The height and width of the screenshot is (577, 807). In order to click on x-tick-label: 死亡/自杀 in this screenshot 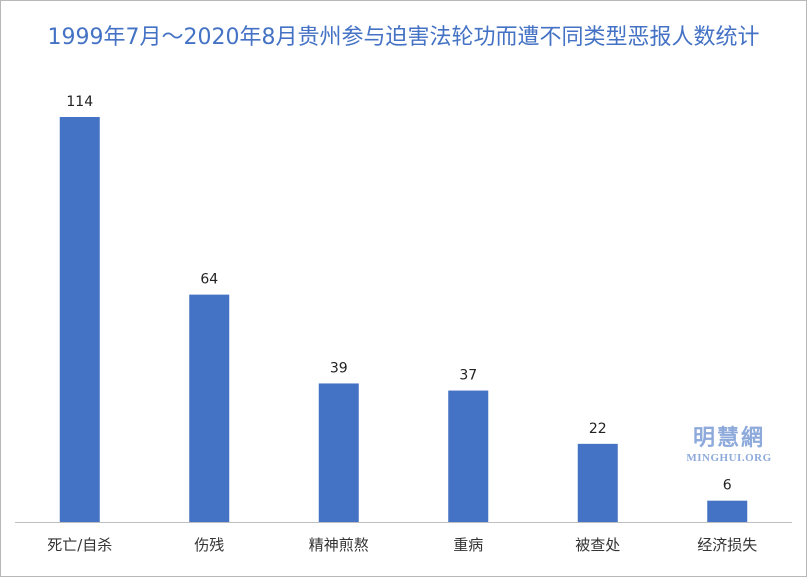, I will do `click(79, 545)`.